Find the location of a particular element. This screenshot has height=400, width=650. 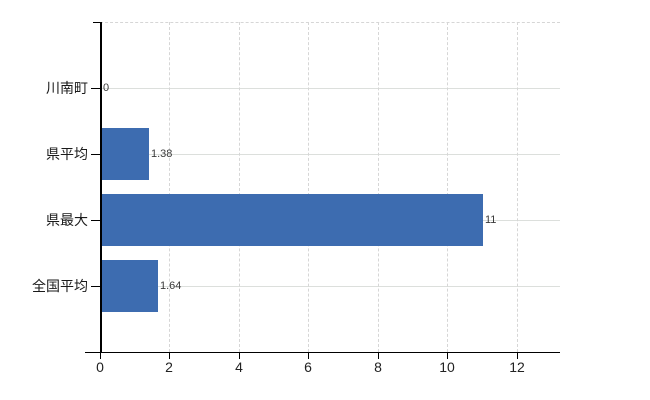

x-tick-label: 4 is located at coordinates (239, 367).